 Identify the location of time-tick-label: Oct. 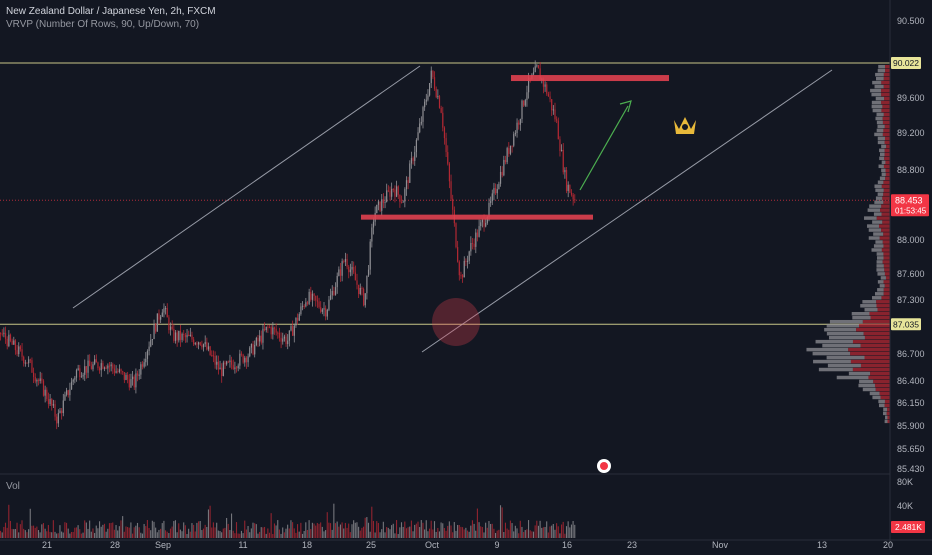
(432, 545).